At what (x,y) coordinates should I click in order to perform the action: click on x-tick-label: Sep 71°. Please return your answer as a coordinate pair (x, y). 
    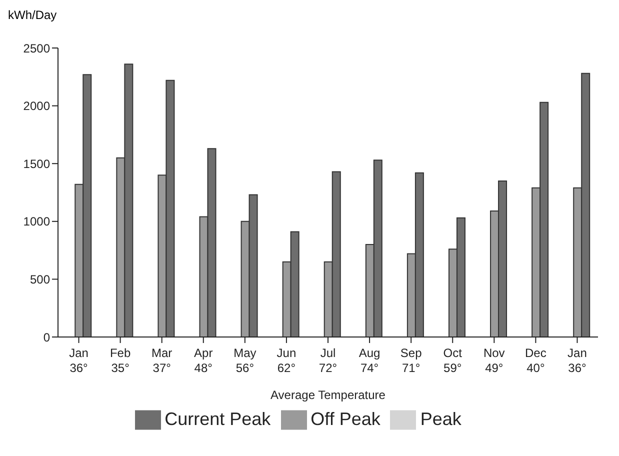
    Looking at the image, I should click on (411, 360).